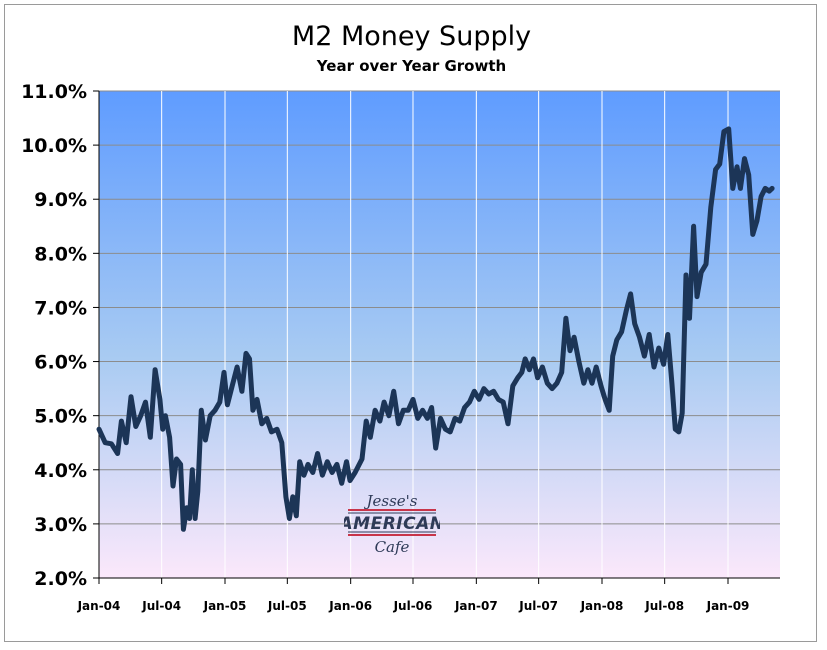 The width and height of the screenshot is (827, 650). What do you see at coordinates (54, 92) in the screenshot?
I see `y-tick-label: 11.0%` at bounding box center [54, 92].